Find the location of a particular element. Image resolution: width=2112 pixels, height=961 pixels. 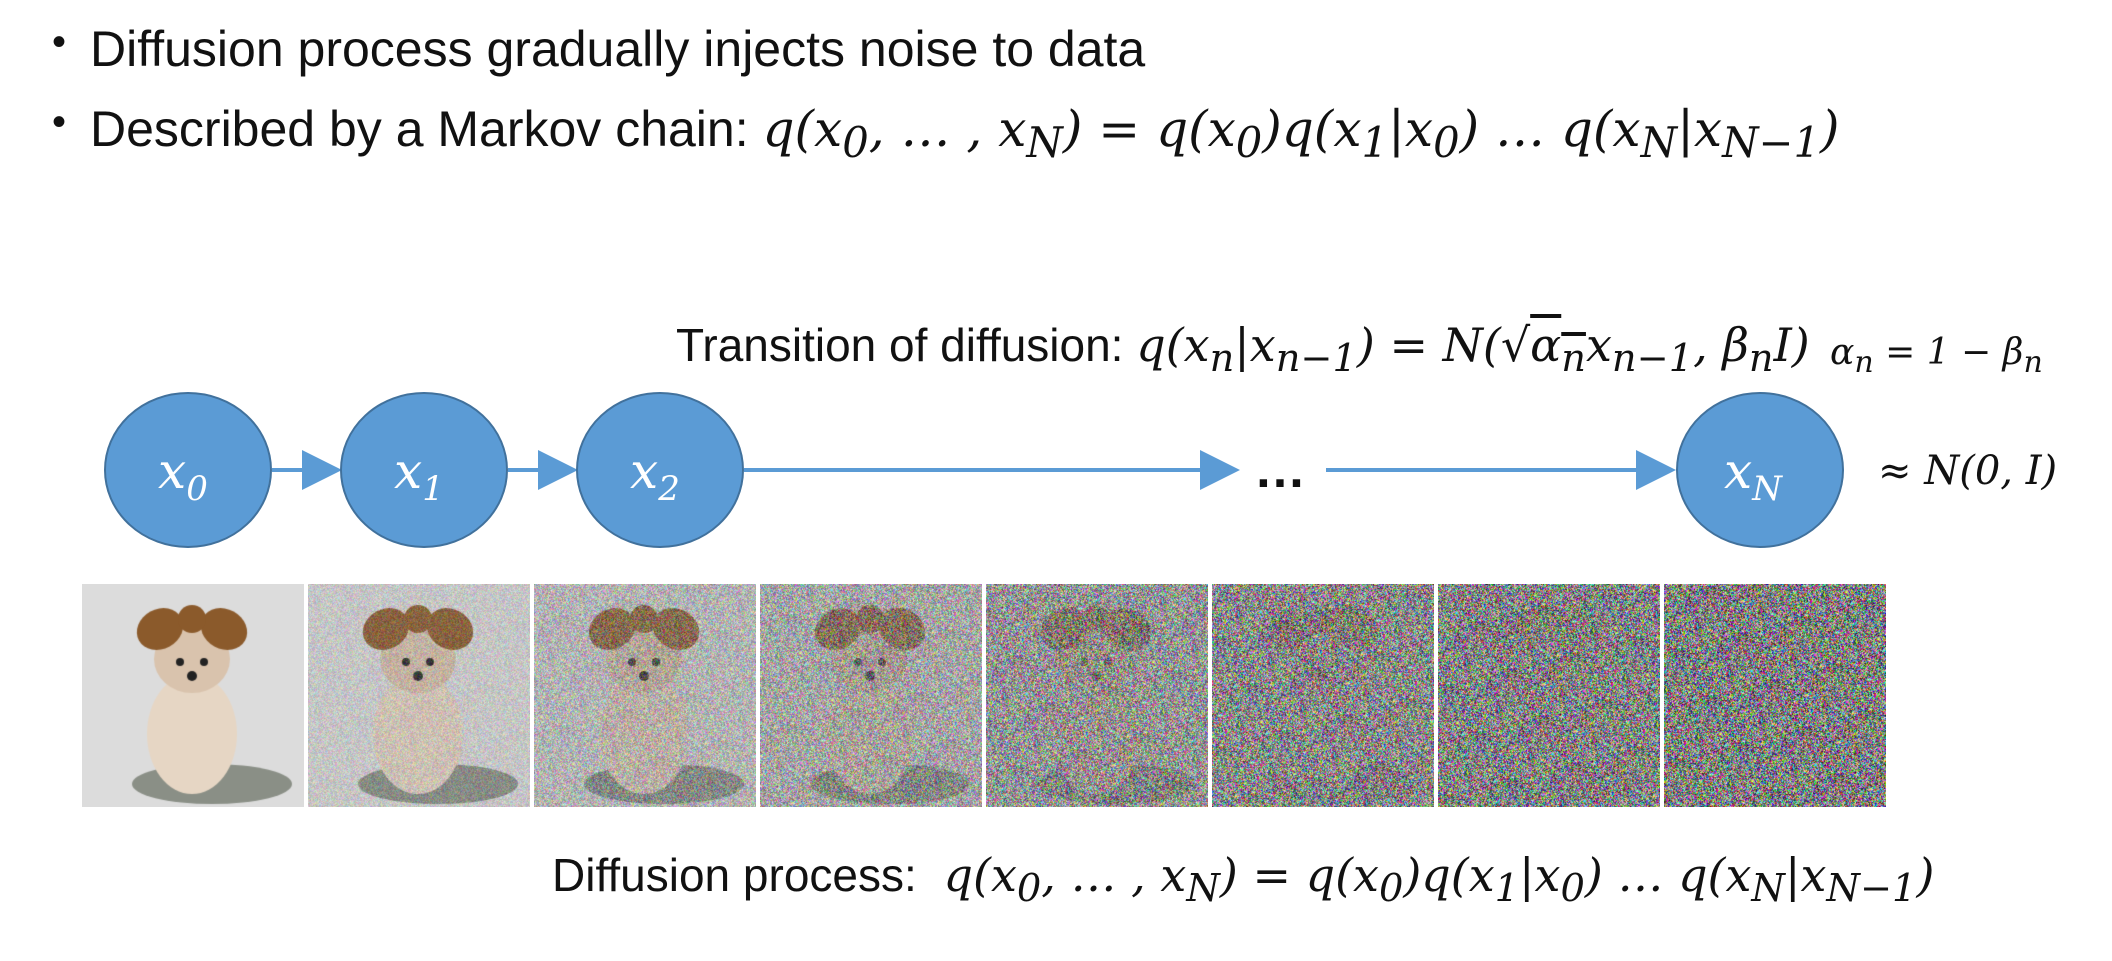

diffusion-caption-label: Diffusion process: is located at coordinates (734, 875).